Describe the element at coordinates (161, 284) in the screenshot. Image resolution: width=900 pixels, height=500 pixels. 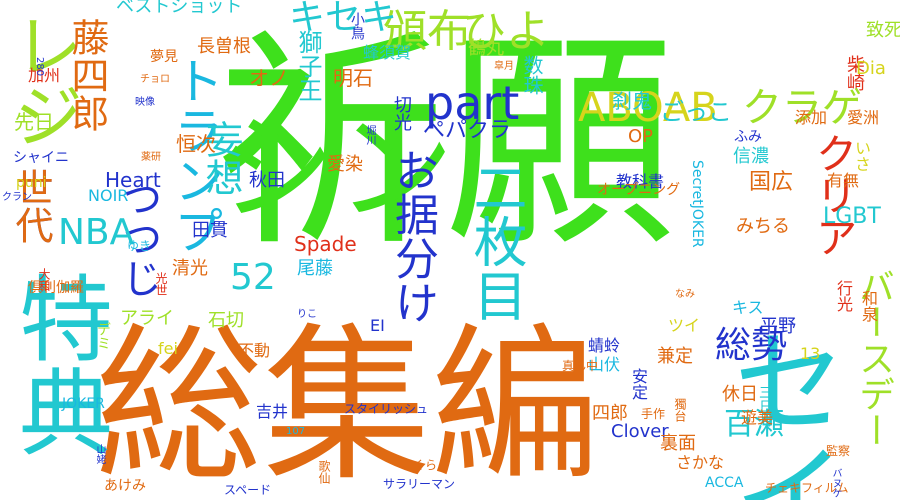
I see `word-cloud-term: 光世` at that location.